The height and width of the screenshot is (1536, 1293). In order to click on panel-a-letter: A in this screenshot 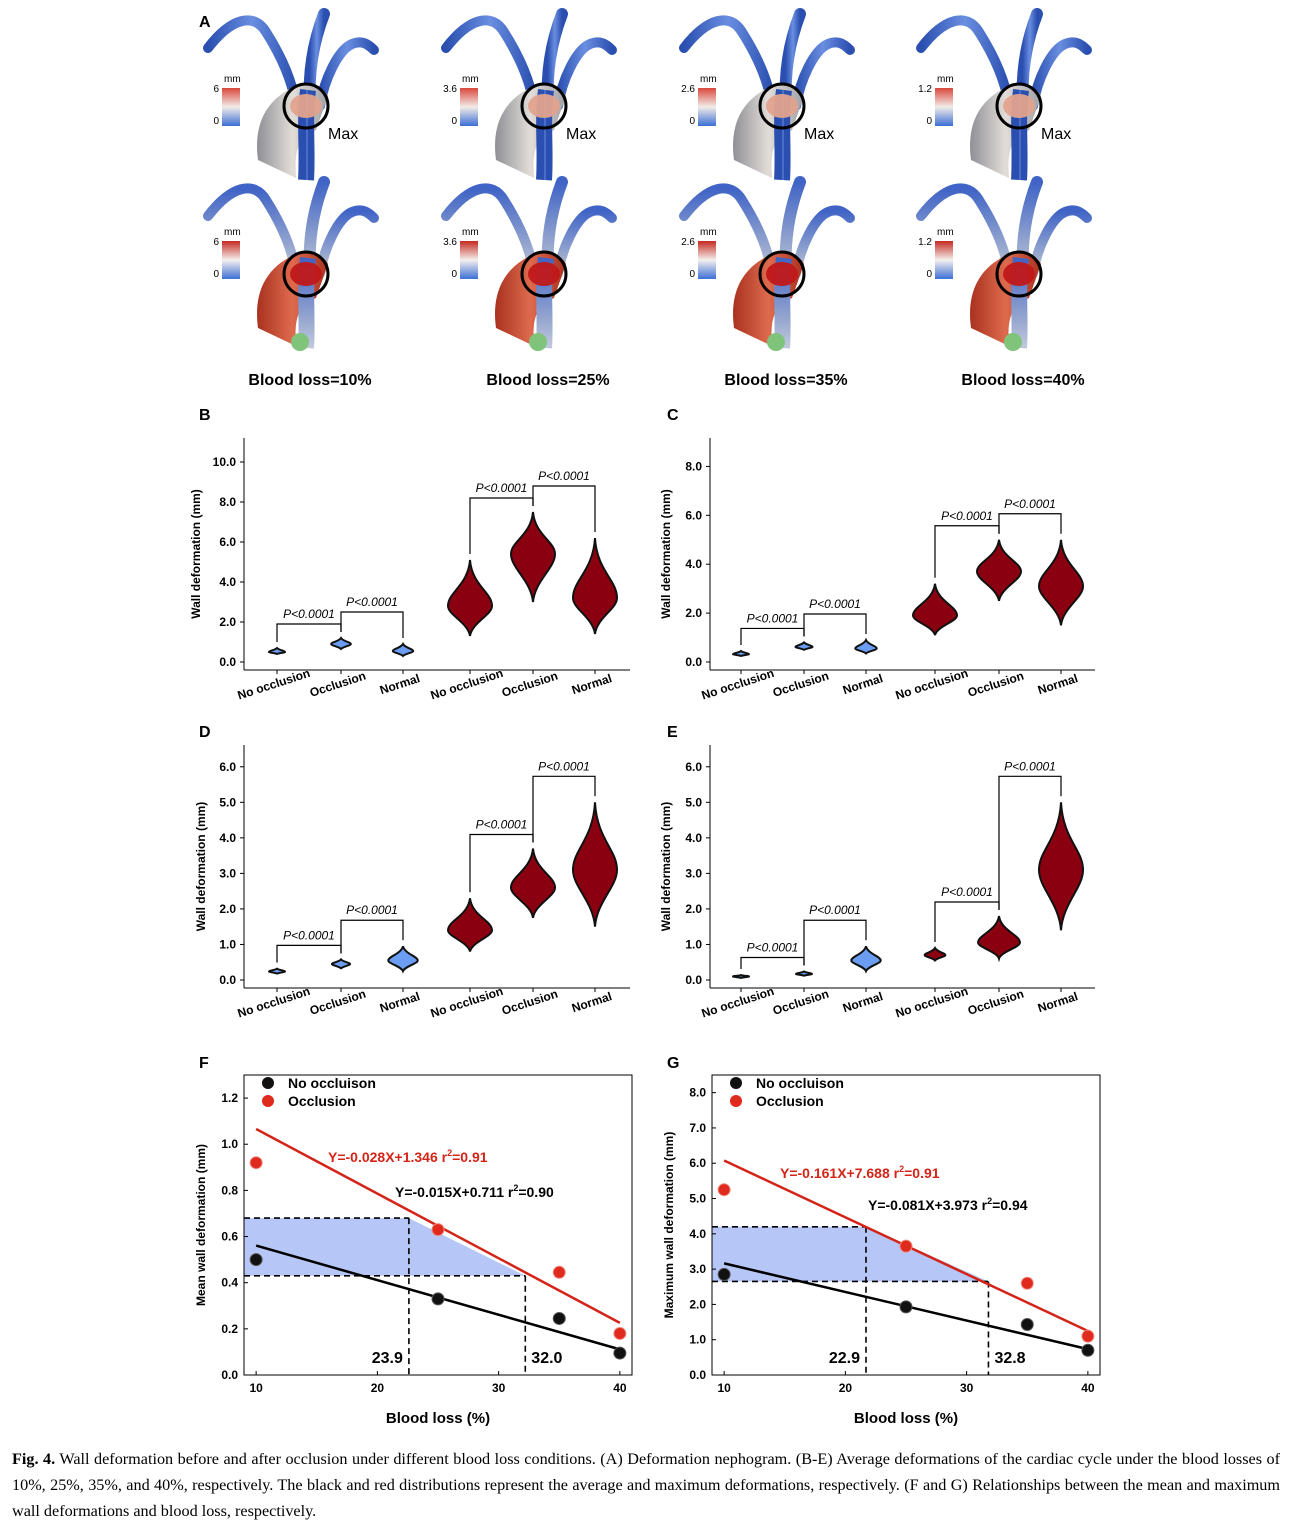, I will do `click(205, 22)`.